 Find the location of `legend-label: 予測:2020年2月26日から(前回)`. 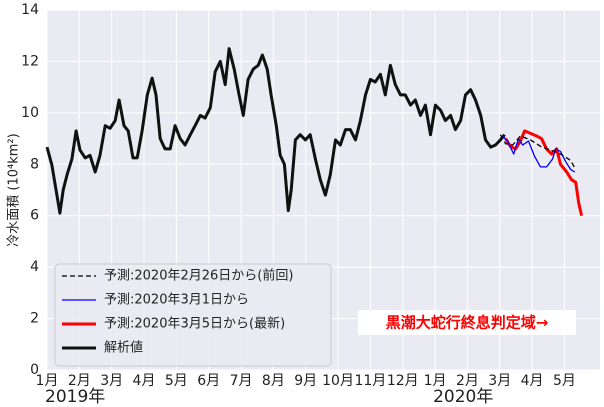

legend-label: 予測:2020年2月26日から(前回) is located at coordinates (198, 276).